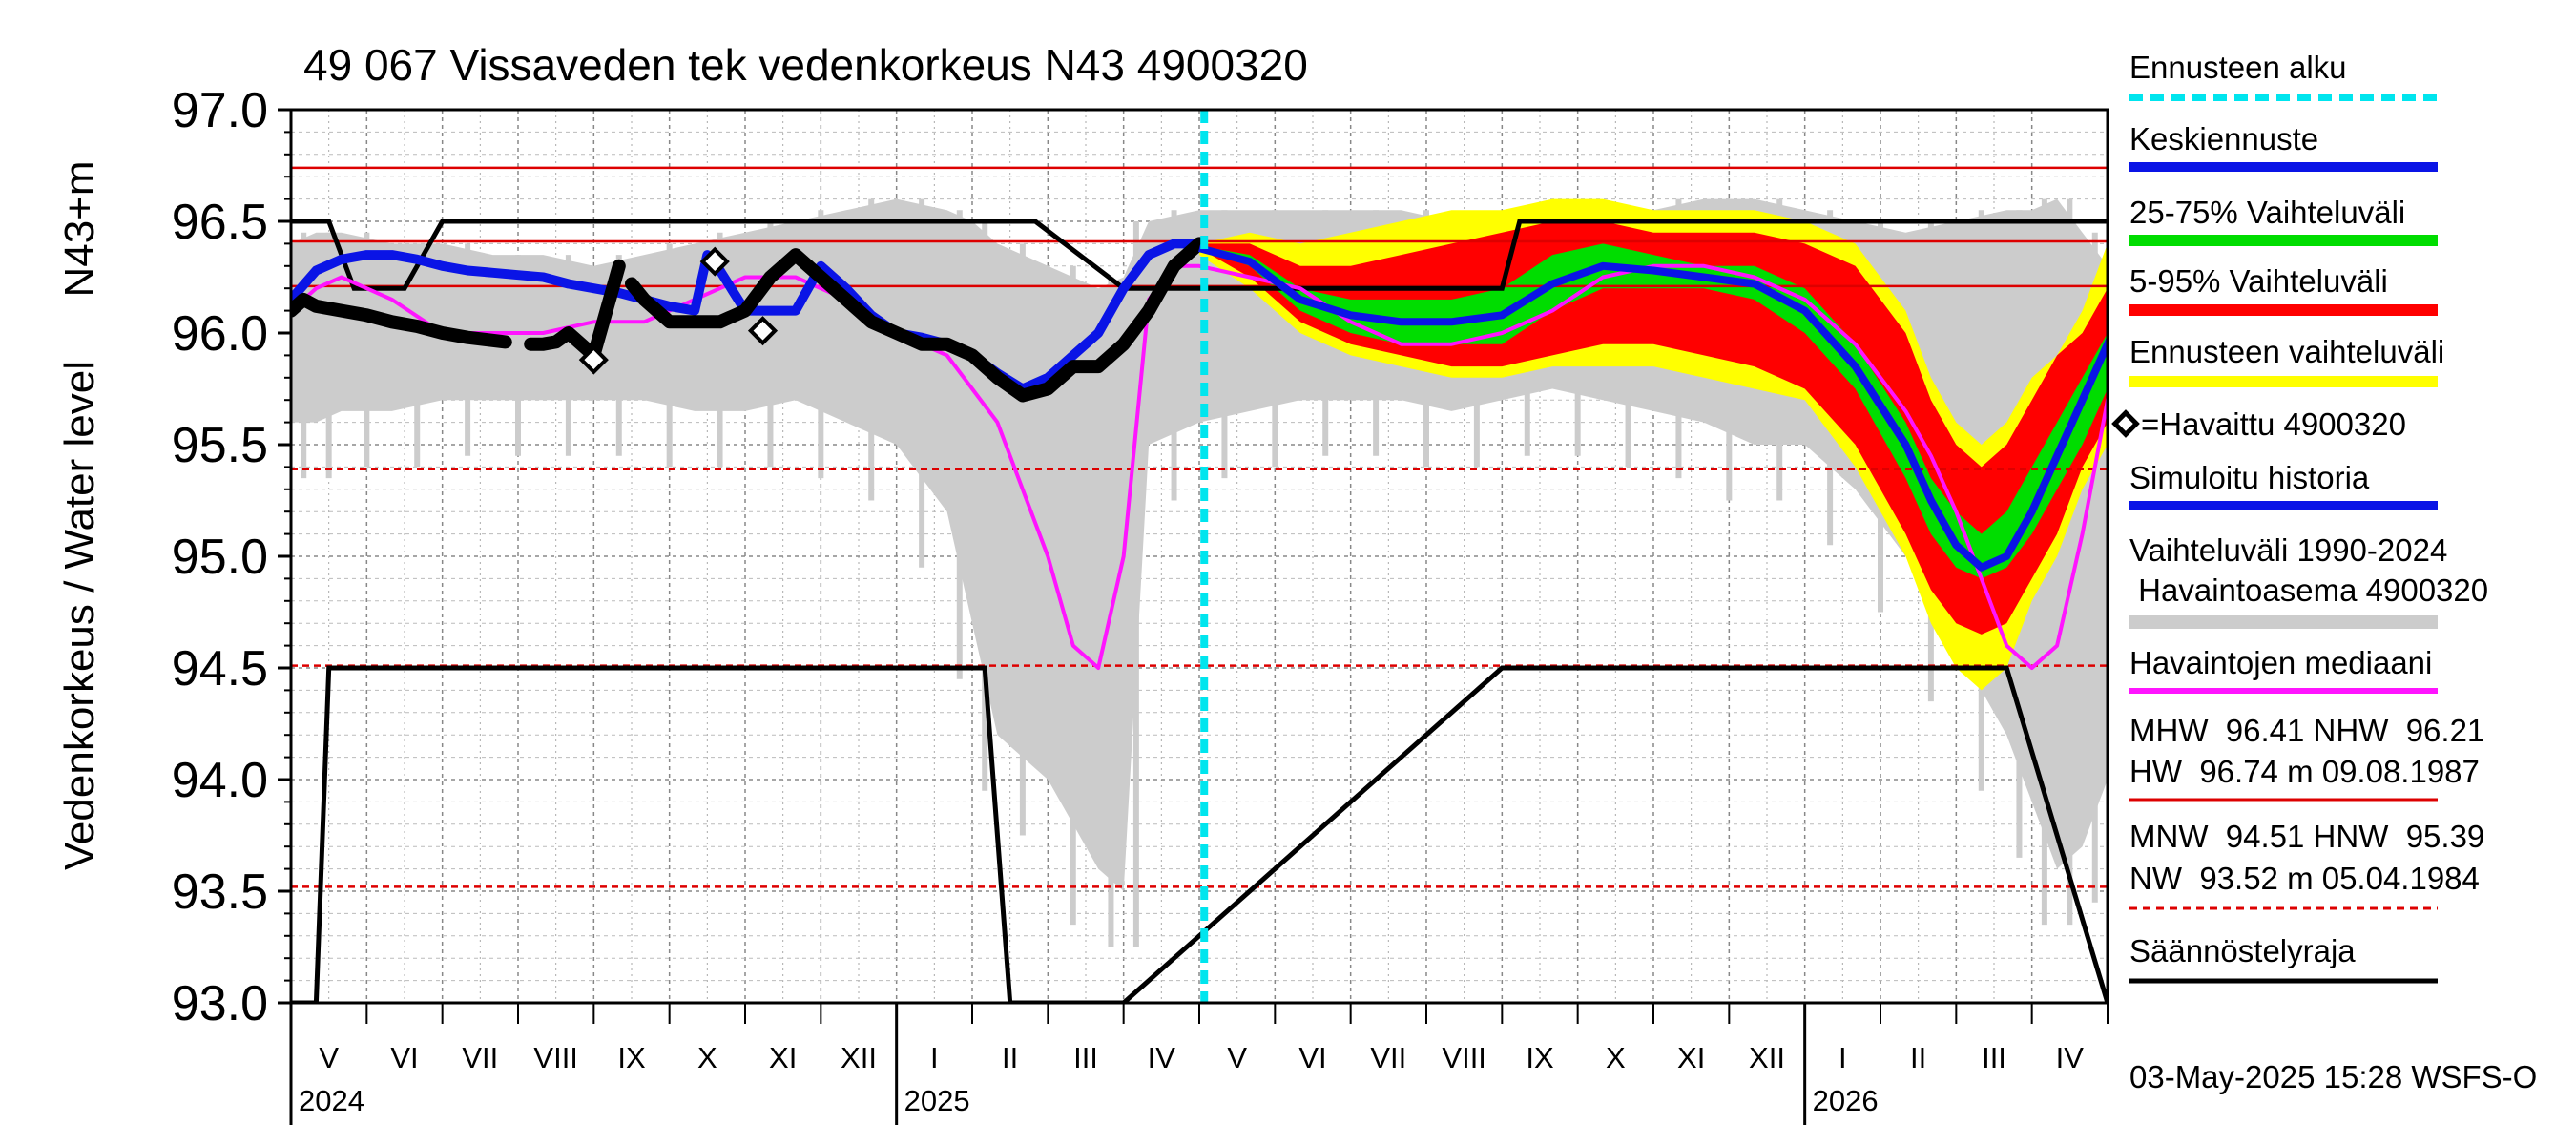 The height and width of the screenshot is (1145, 2576). What do you see at coordinates (1652, 408) in the screenshot?
I see `mean-forecast-line` at bounding box center [1652, 408].